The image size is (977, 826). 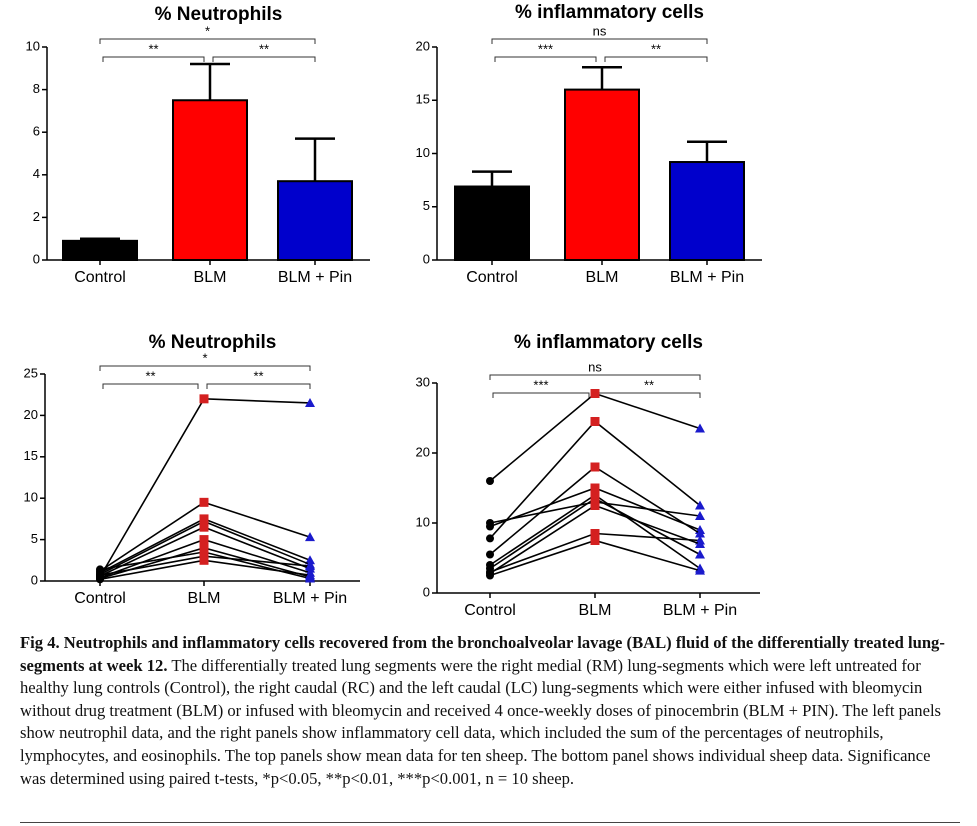 What do you see at coordinates (595, 479) in the screenshot?
I see `sheep-line` at bounding box center [595, 479].